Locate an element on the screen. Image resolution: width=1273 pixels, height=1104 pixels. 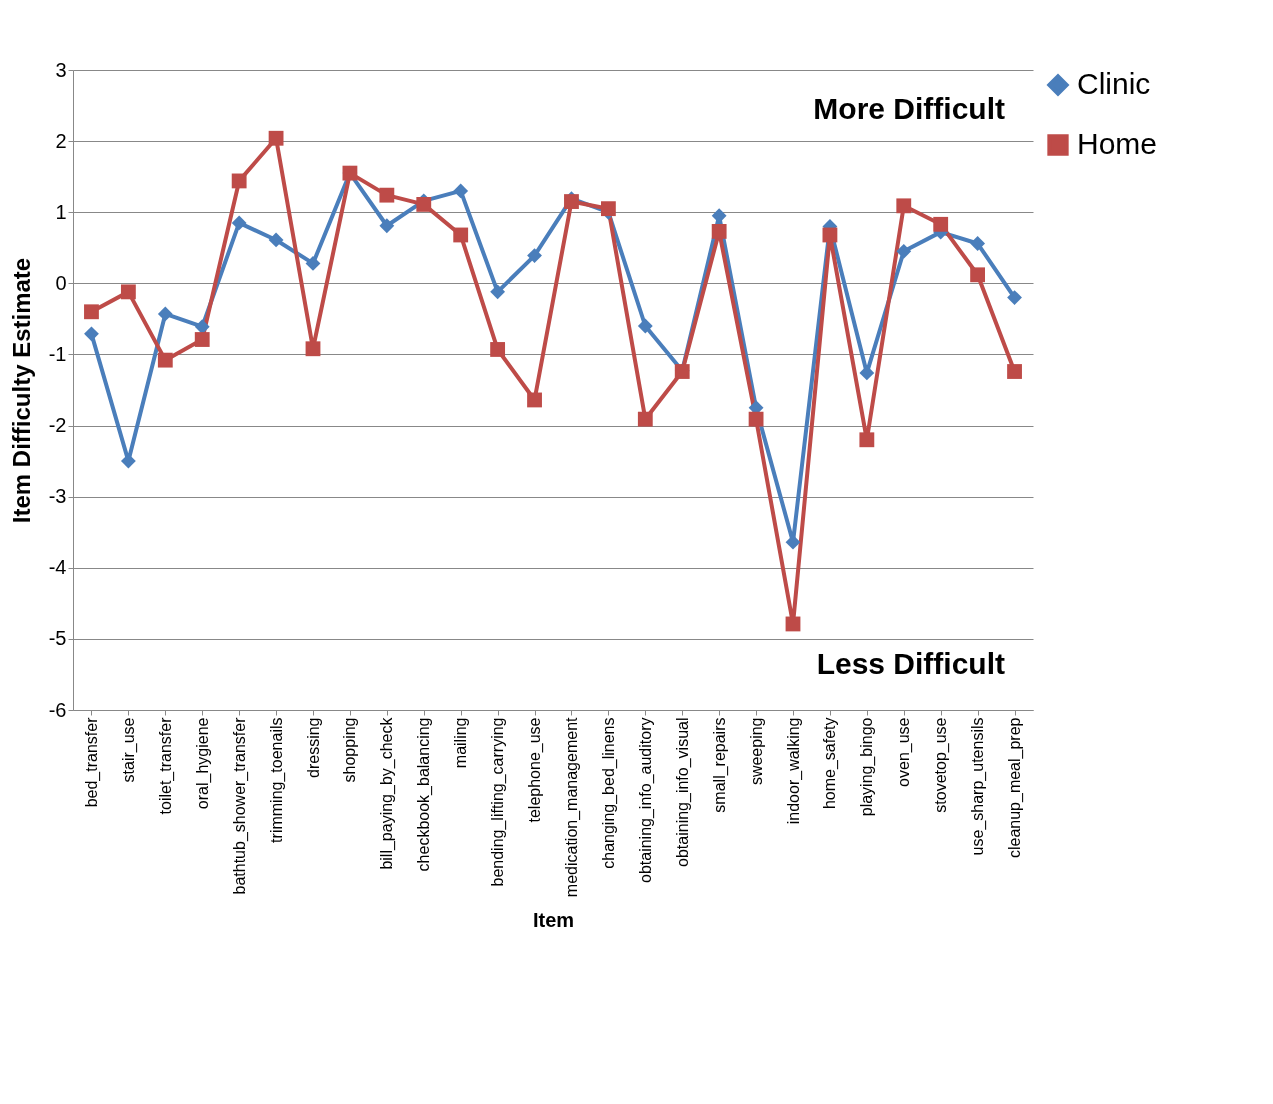
x-tick-label: use_sharp_utensils is located at coordinates (978, 786).